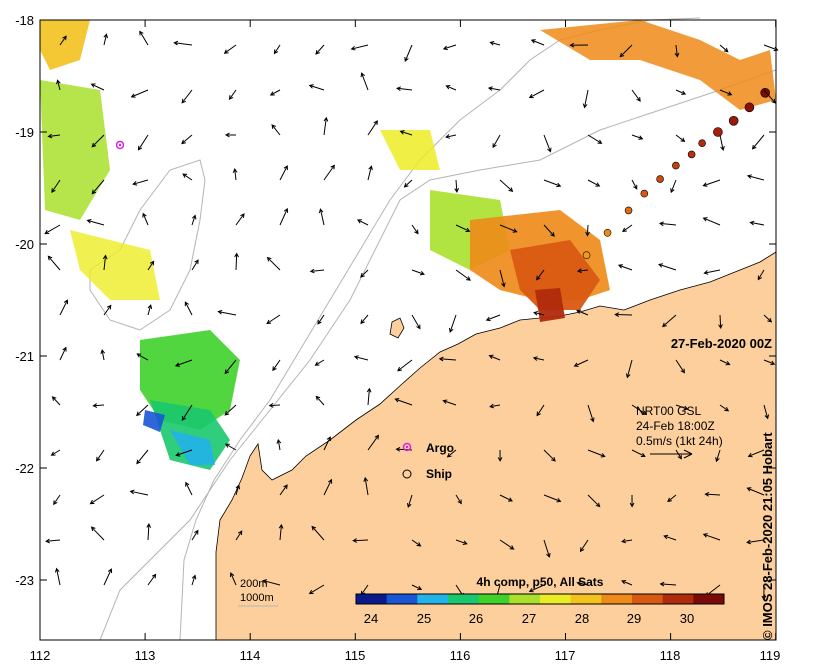 This screenshot has height=672, width=818. What do you see at coordinates (24, 20) in the screenshot?
I see `y-tick-label: -18` at bounding box center [24, 20].